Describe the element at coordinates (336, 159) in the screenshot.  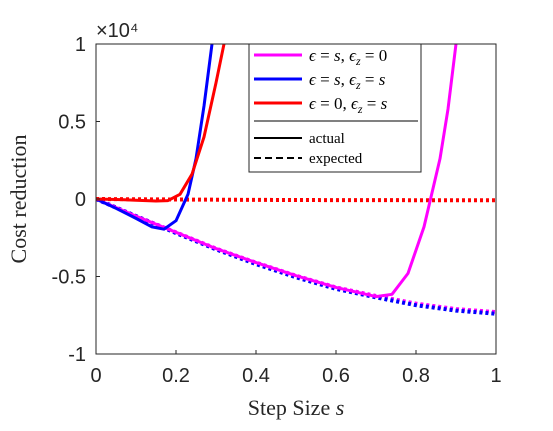
I see `legend-label-expected: expected` at that location.